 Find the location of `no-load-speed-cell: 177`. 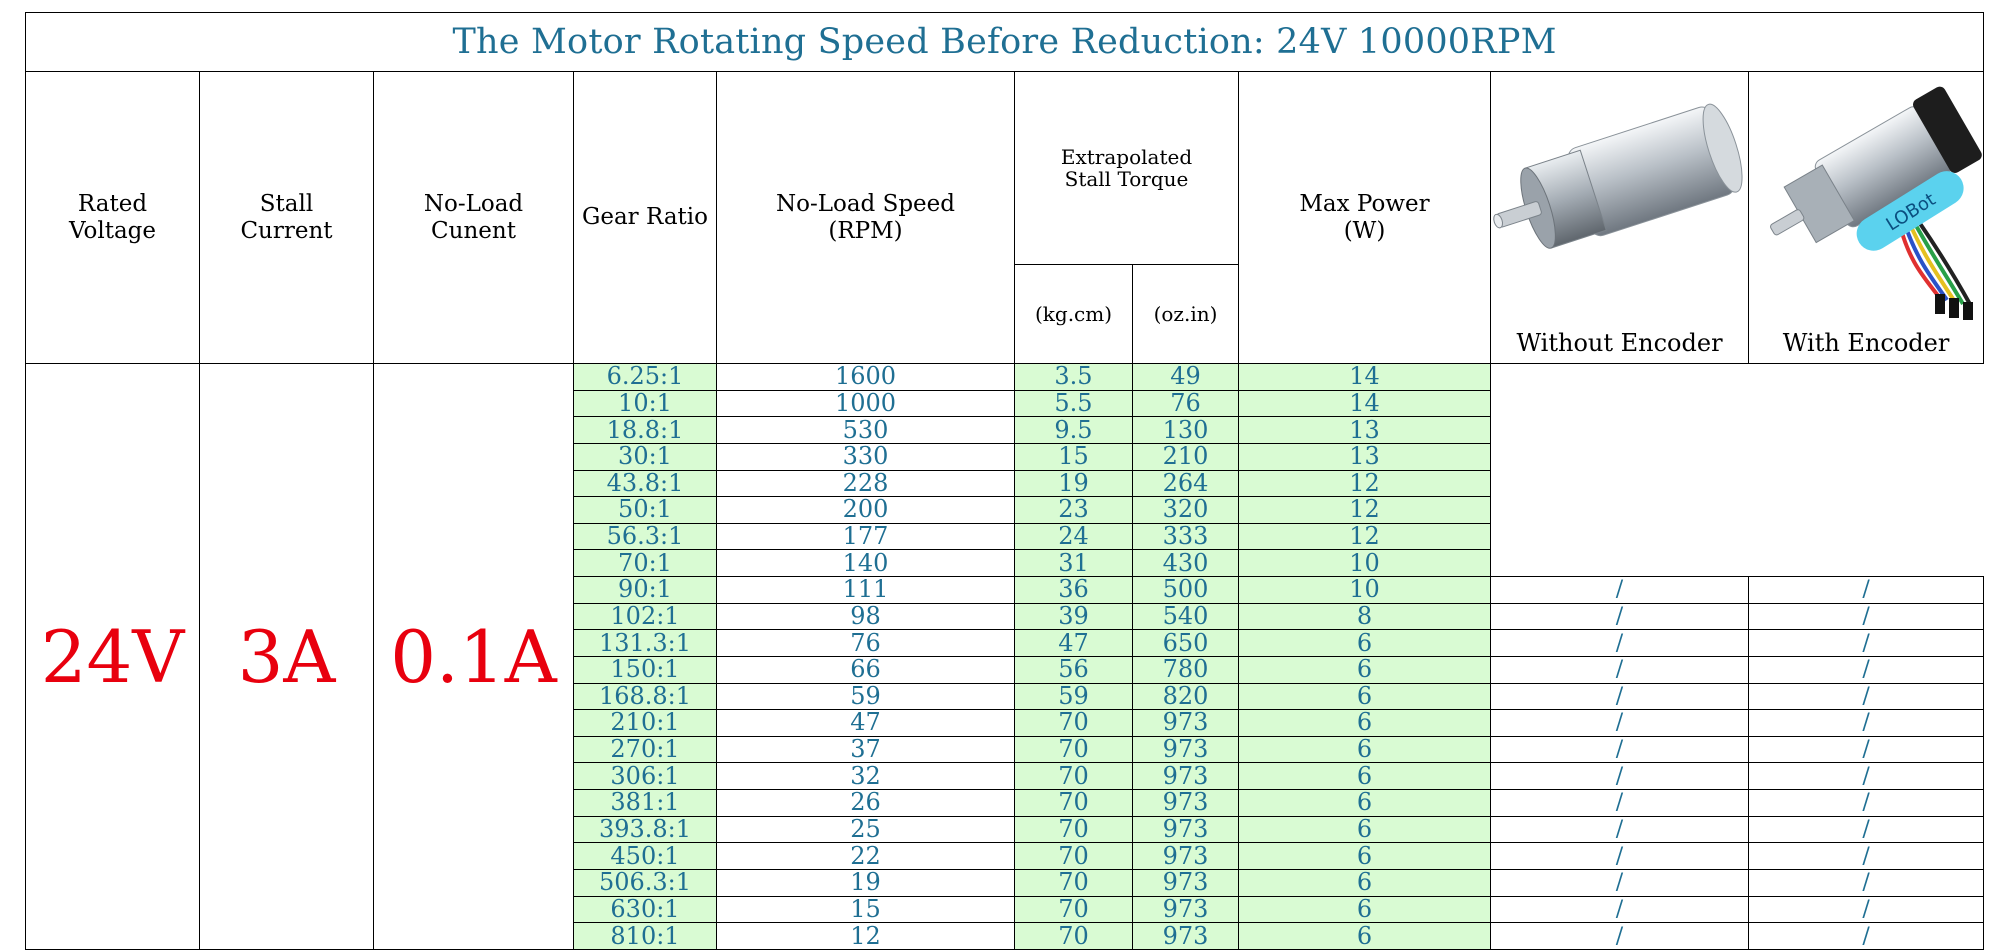

no-load-speed-cell: 177 is located at coordinates (865, 536).